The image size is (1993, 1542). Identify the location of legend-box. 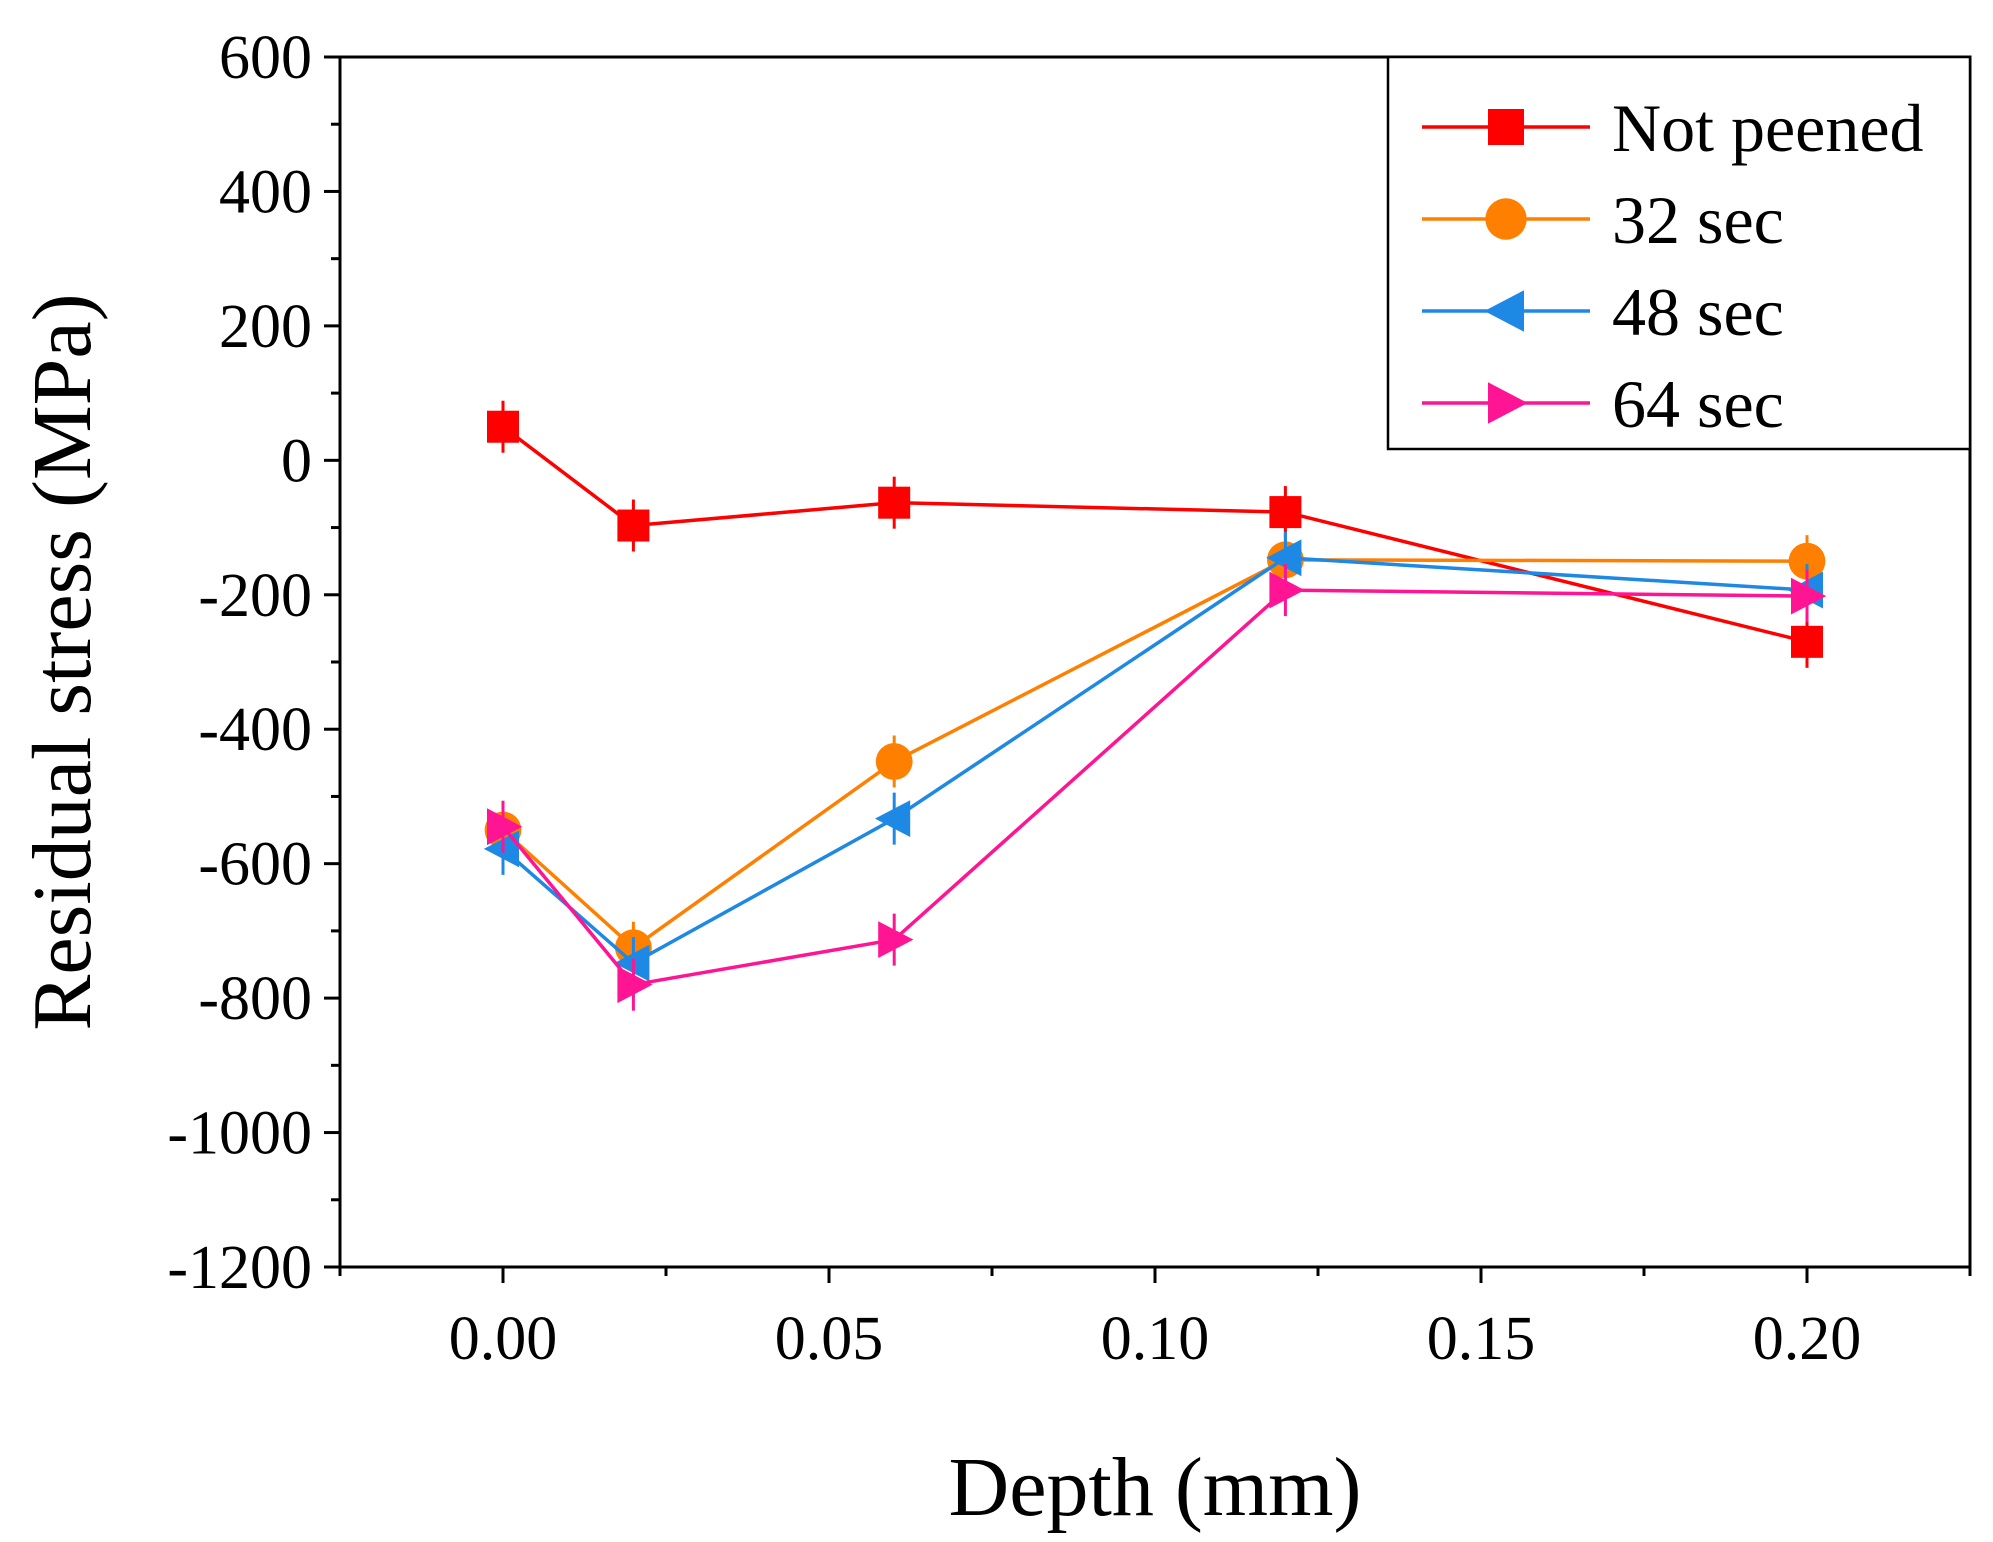
(1679, 253).